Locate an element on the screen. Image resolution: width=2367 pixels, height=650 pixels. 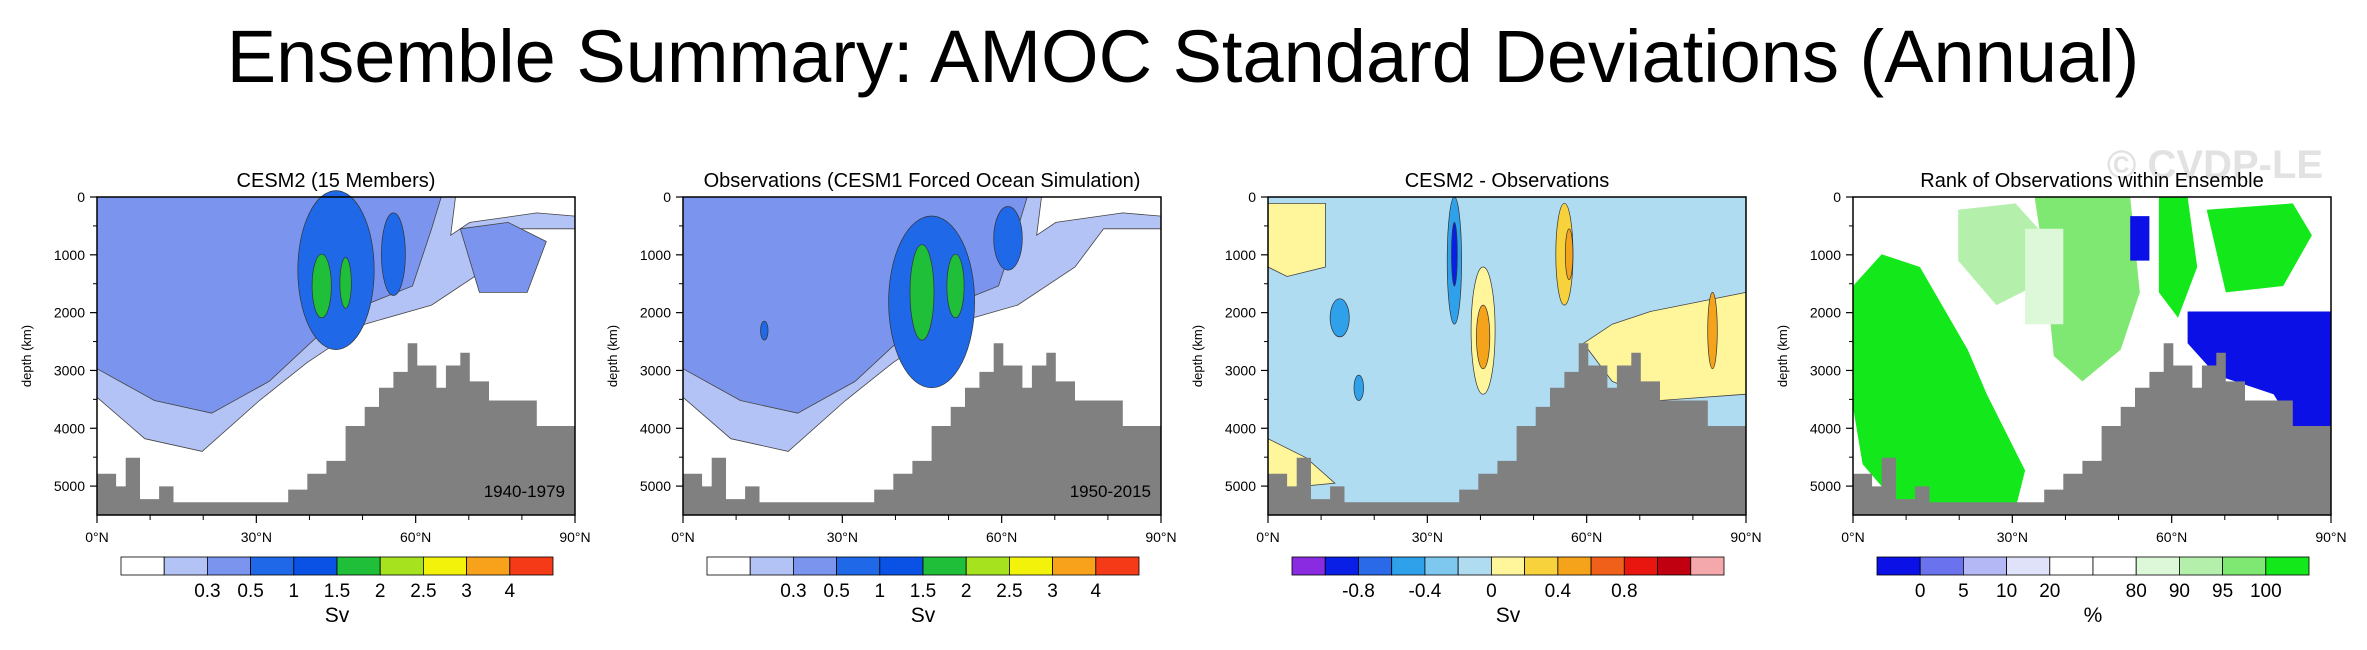
colorbar-label: -0.4 is located at coordinates (1425, 591).